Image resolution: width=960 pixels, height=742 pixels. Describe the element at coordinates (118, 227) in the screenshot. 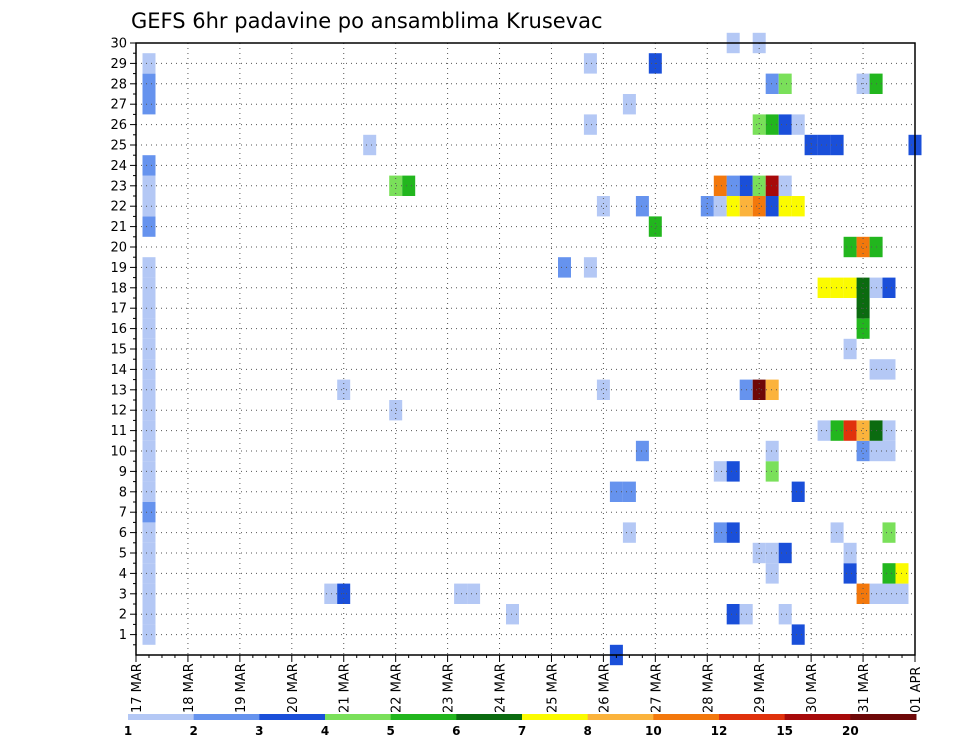

I see `y-tick-label: 21` at that location.